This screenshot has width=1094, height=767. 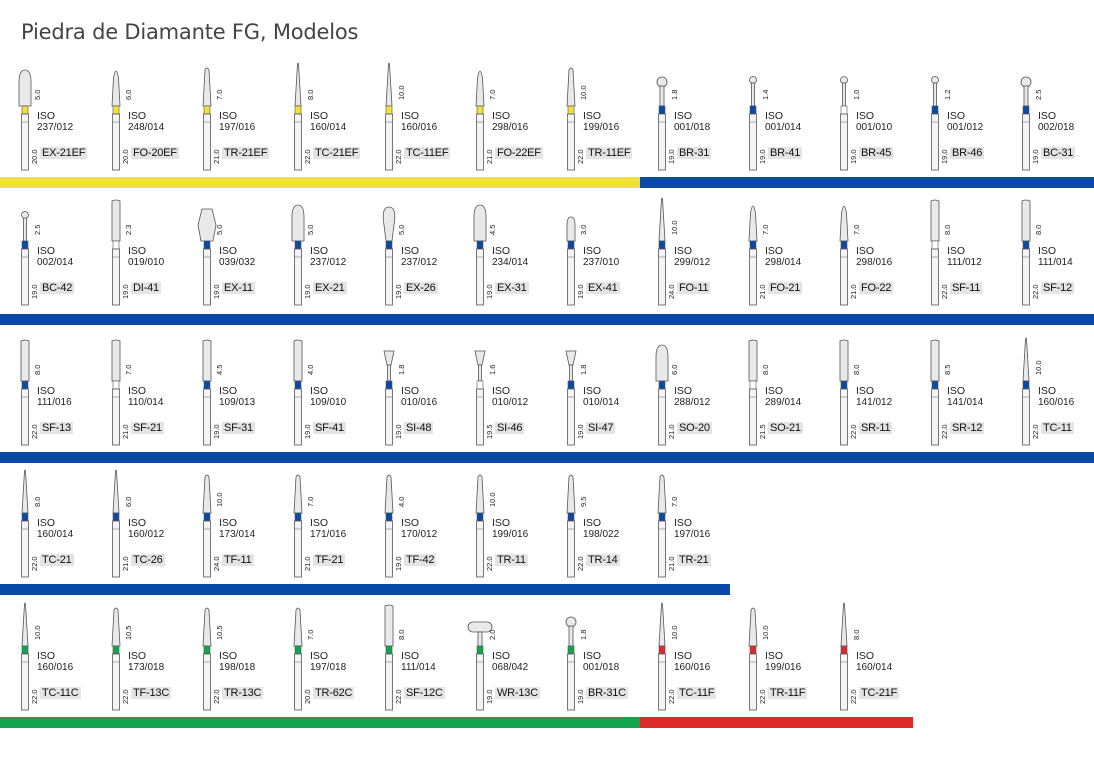 I want to click on bur-card: 8.0 ISO 111/014 22.0 SF-12C, so click(x=419, y=660).